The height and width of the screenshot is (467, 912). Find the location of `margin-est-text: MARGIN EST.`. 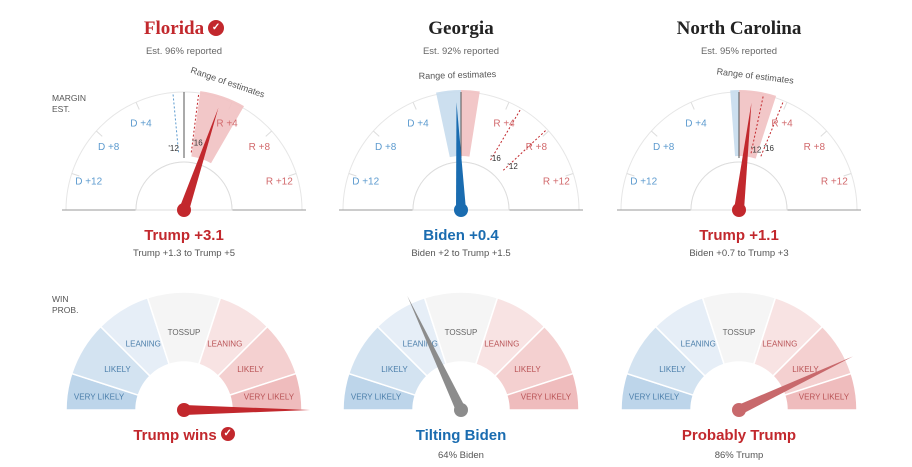

margin-est-text: MARGIN EST. is located at coordinates (69, 103).